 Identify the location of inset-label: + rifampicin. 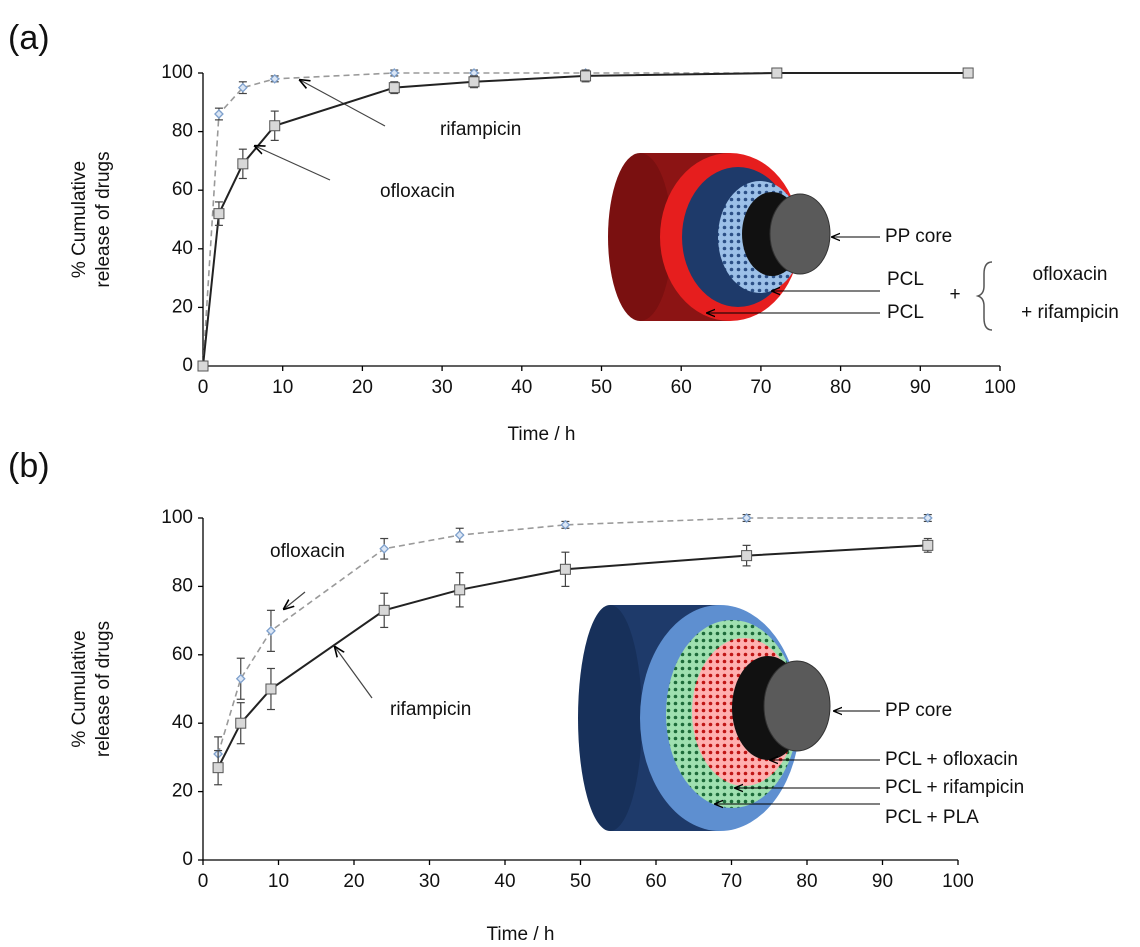
(1070, 312).